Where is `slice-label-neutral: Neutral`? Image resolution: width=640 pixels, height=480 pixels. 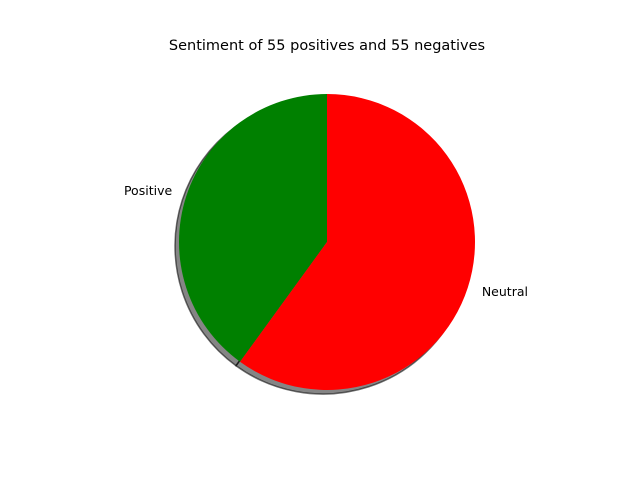 slice-label-neutral: Neutral is located at coordinates (505, 291).